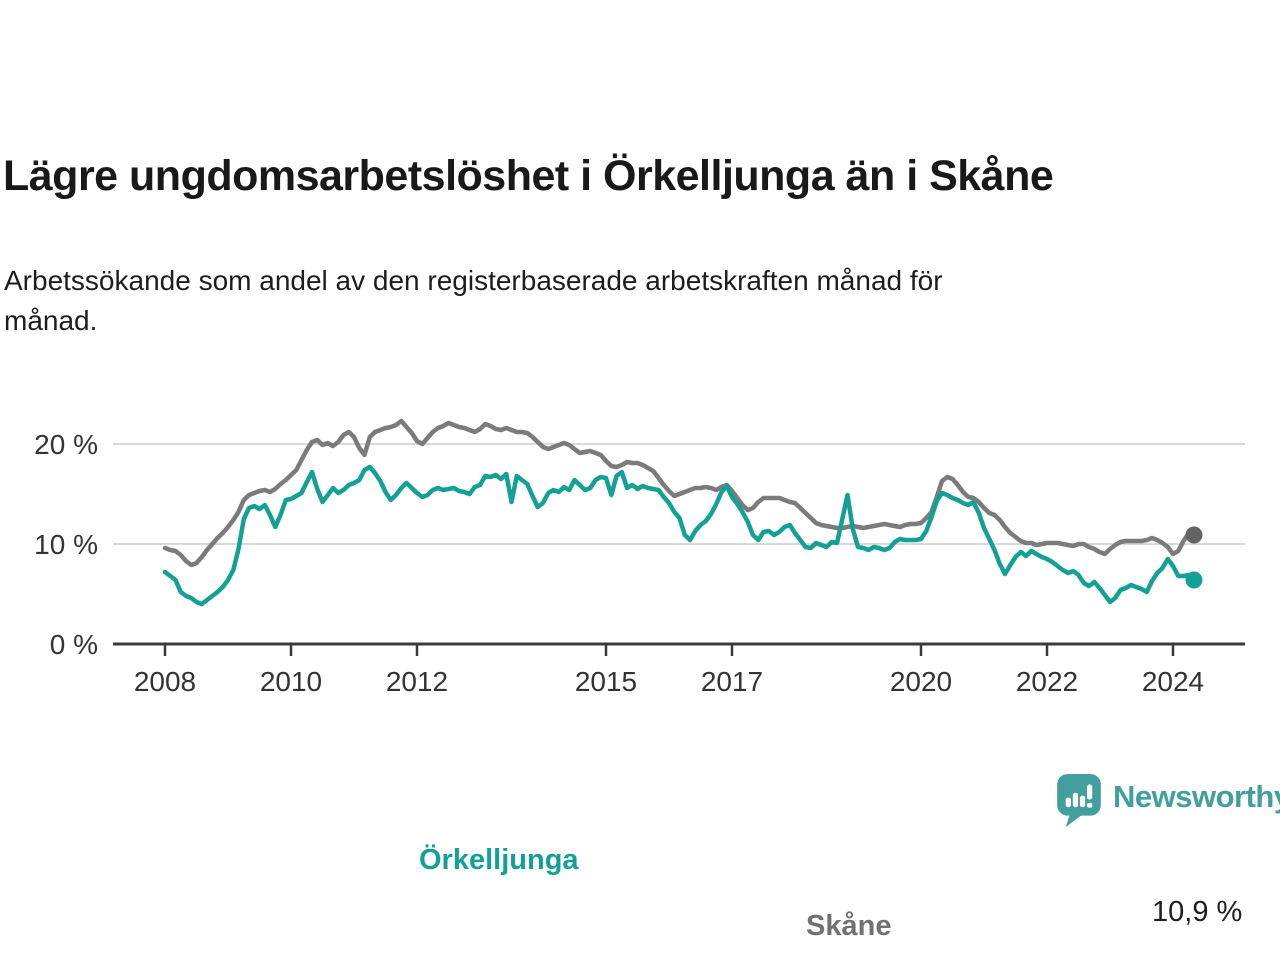  Describe the element at coordinates (732, 681) in the screenshot. I see `x-axis-tick-label: 2017` at that location.